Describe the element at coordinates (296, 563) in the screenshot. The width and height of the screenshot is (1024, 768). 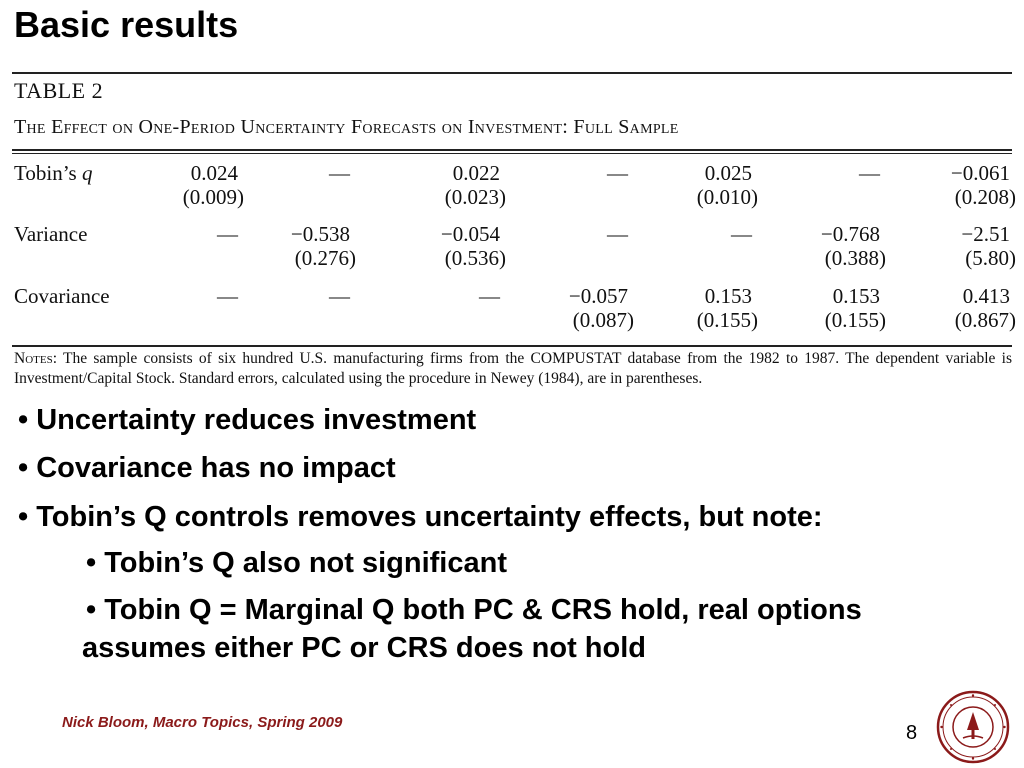
I see `sub-bullet-tobins-q-not-significant: • Tobin’s Q also not significant` at that location.